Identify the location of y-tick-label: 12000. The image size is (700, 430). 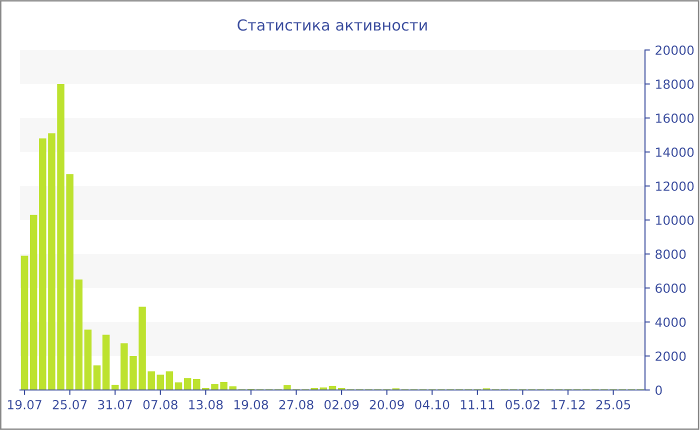
(675, 186).